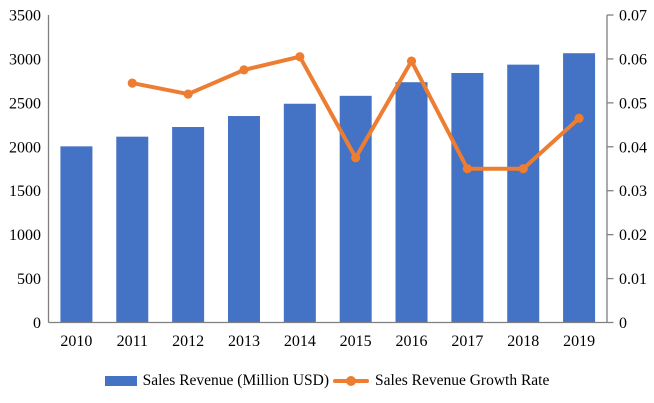 The height and width of the screenshot is (403, 654). Describe the element at coordinates (132, 83) in the screenshot. I see `growth-rate-marker-2011` at that location.